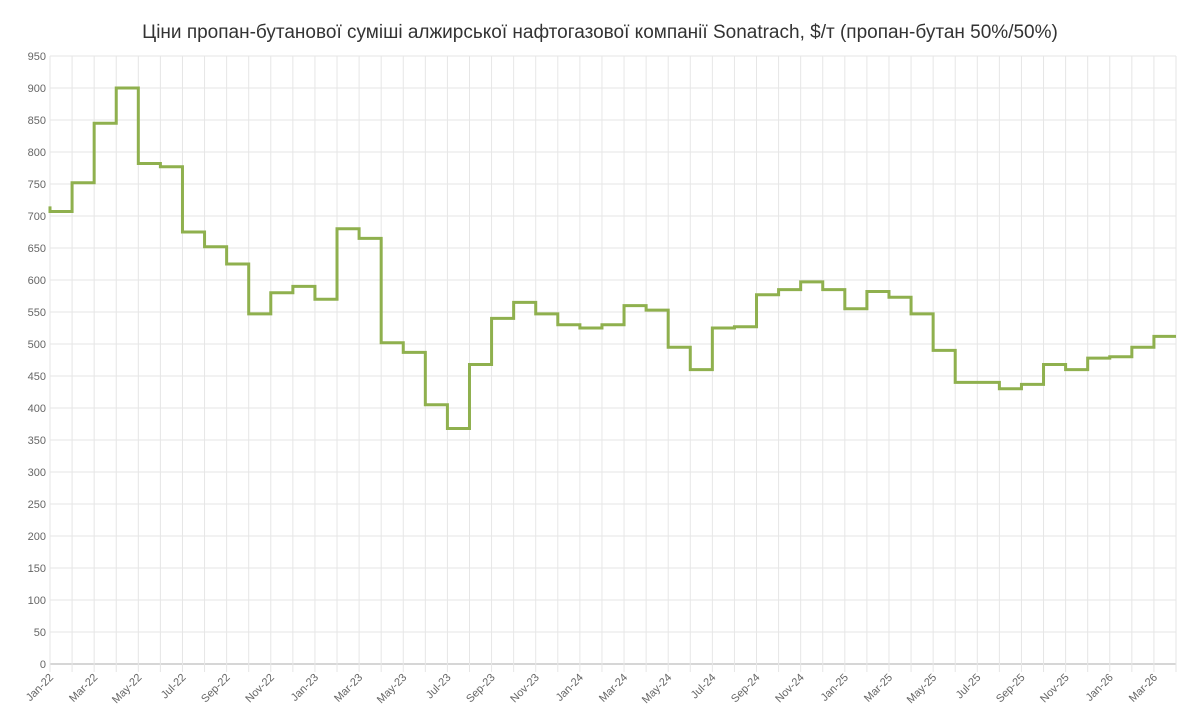 The height and width of the screenshot is (719, 1200). What do you see at coordinates (348, 688) in the screenshot?
I see `x-tick-label: Mar-23` at bounding box center [348, 688].